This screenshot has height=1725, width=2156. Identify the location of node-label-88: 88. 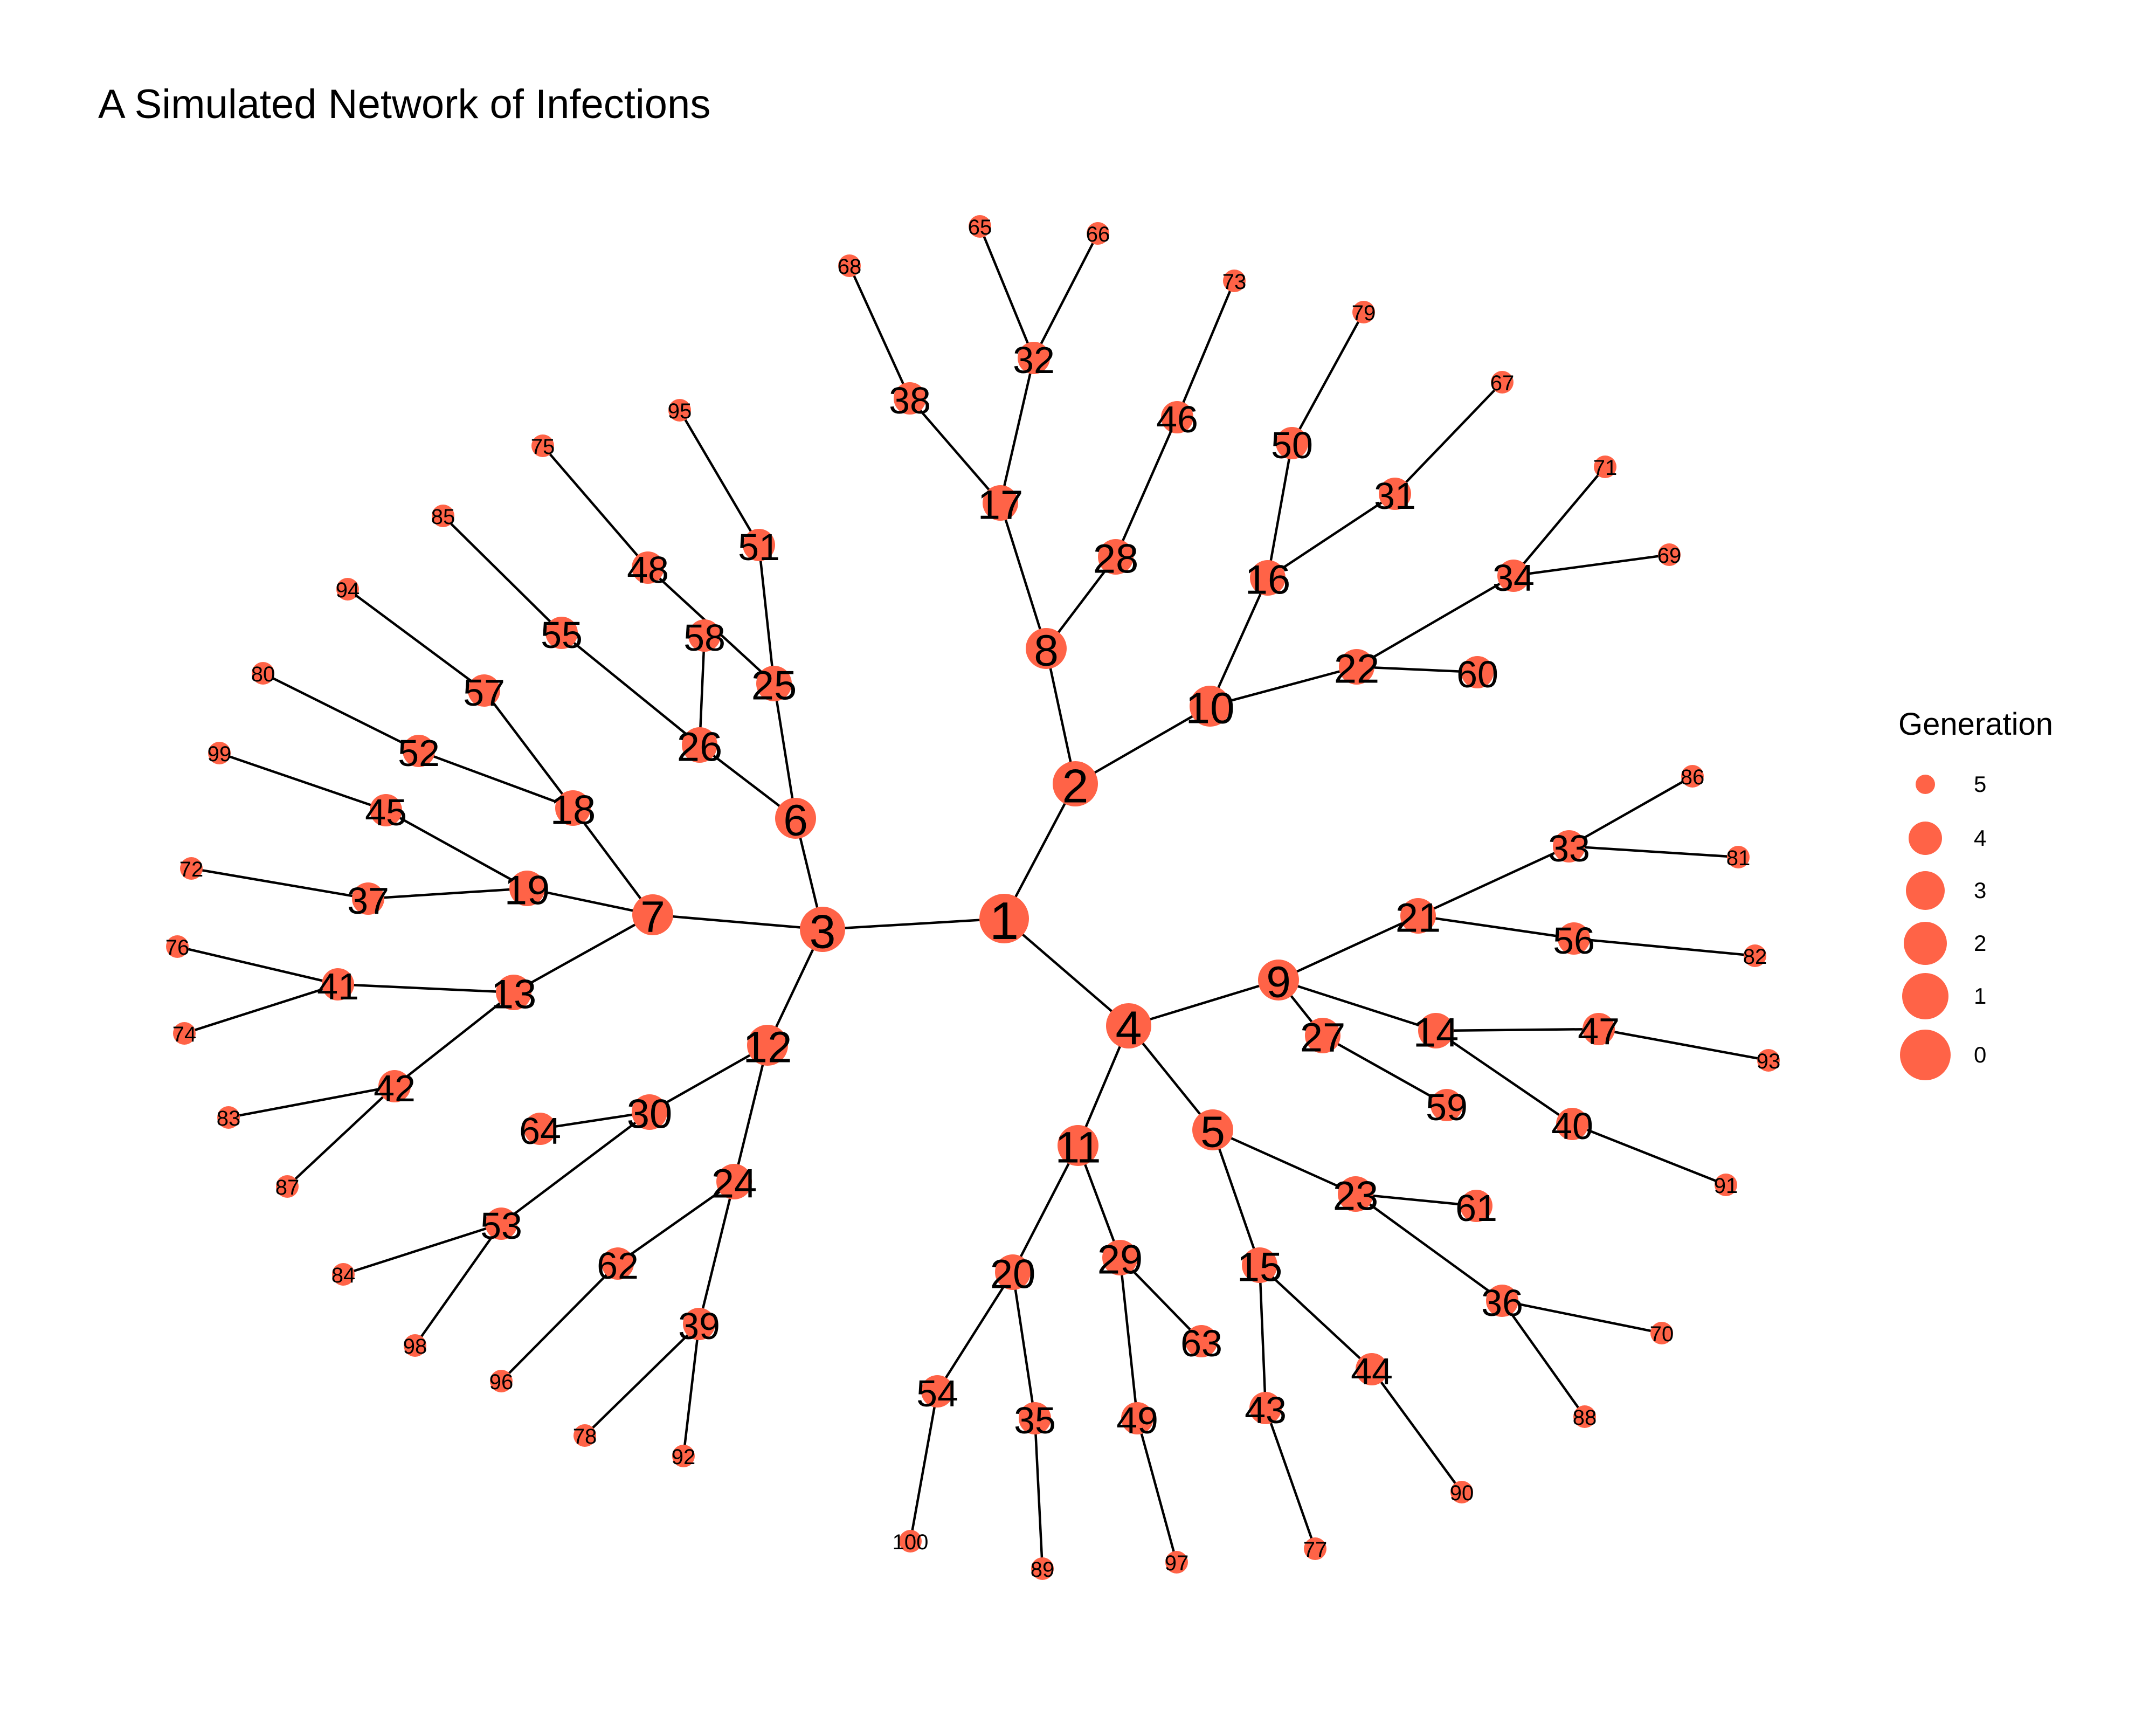
(1585, 1418).